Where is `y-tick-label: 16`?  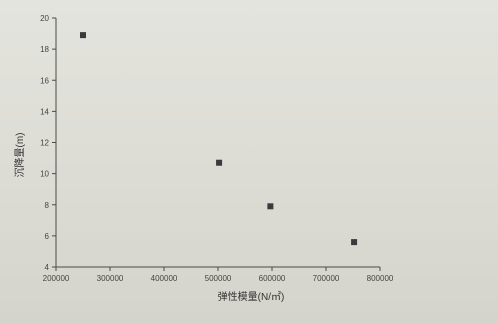
y-tick-label: 16 is located at coordinates (44, 80).